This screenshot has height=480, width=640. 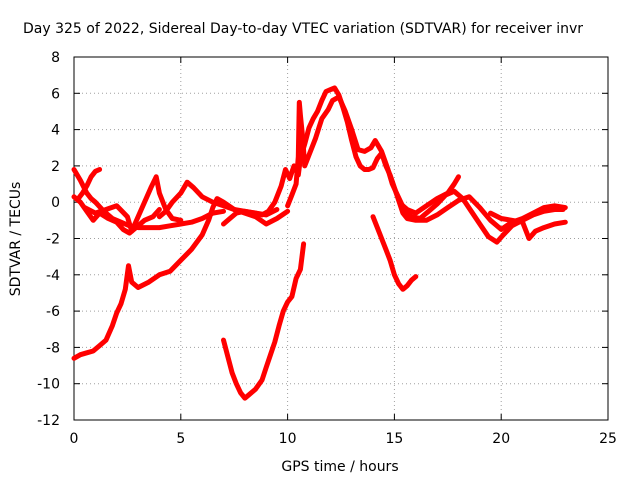 What do you see at coordinates (48, 385) in the screenshot?
I see `y-tick-label: -10` at bounding box center [48, 385].